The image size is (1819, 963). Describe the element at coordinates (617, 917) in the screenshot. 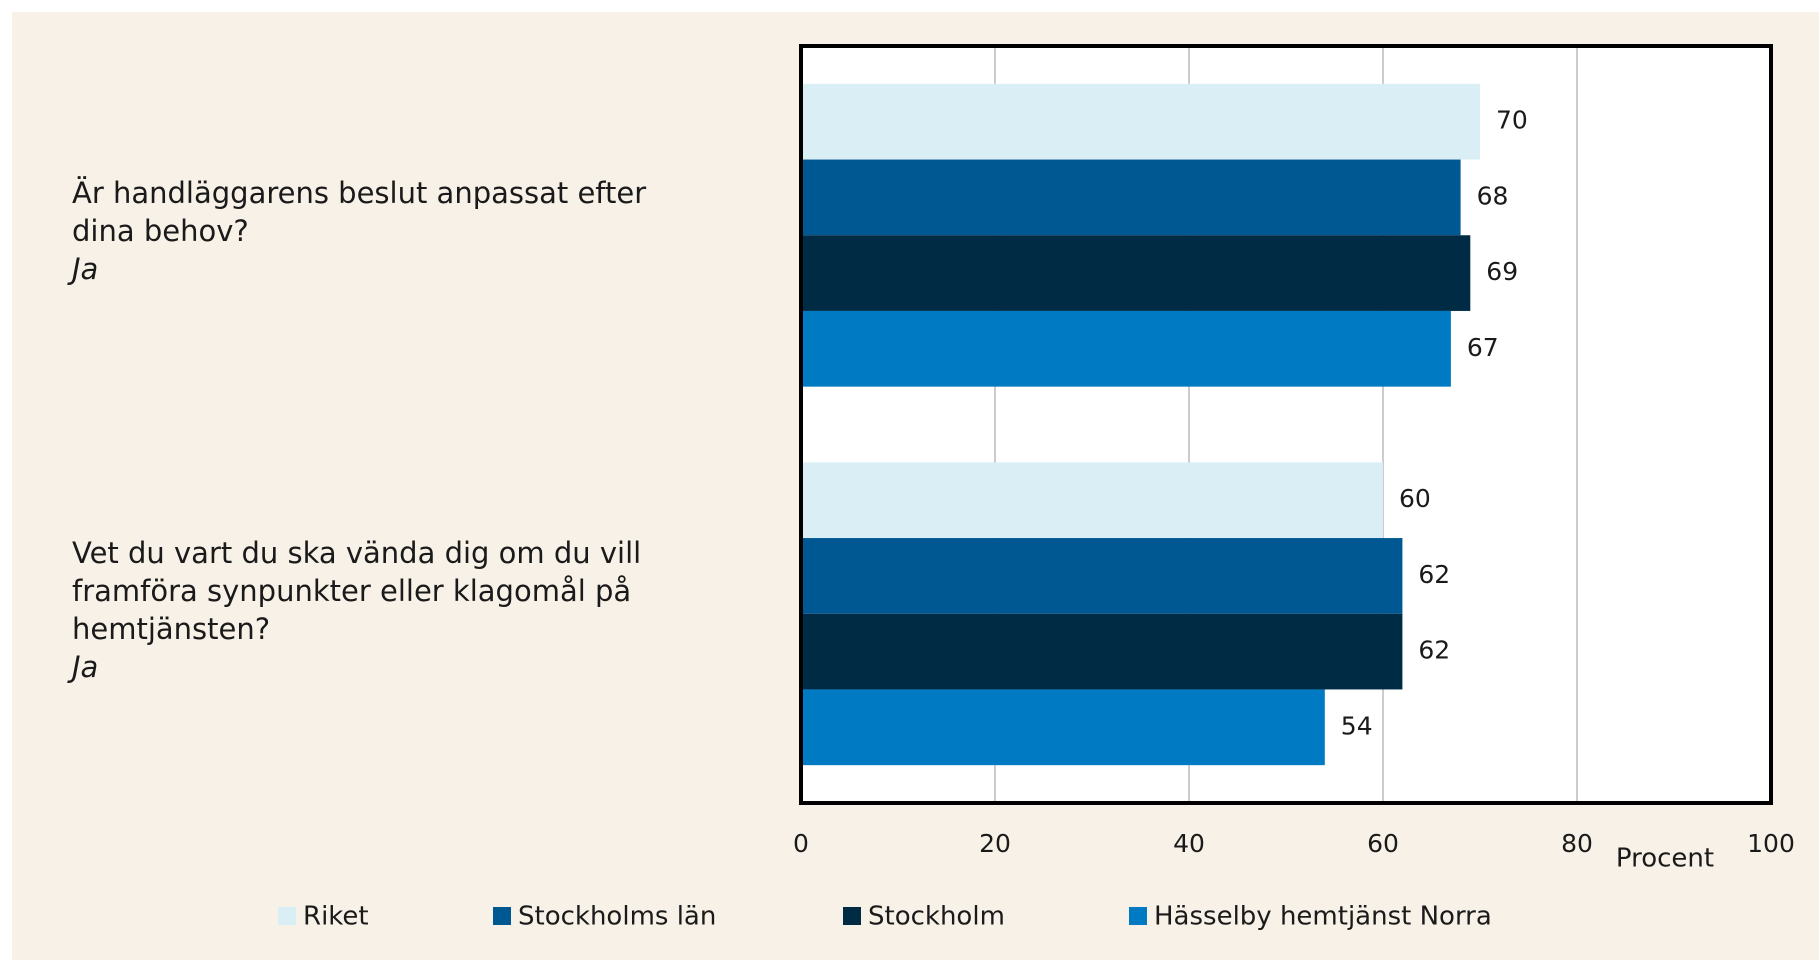

I see `legend-label: Stockholms län` at that location.